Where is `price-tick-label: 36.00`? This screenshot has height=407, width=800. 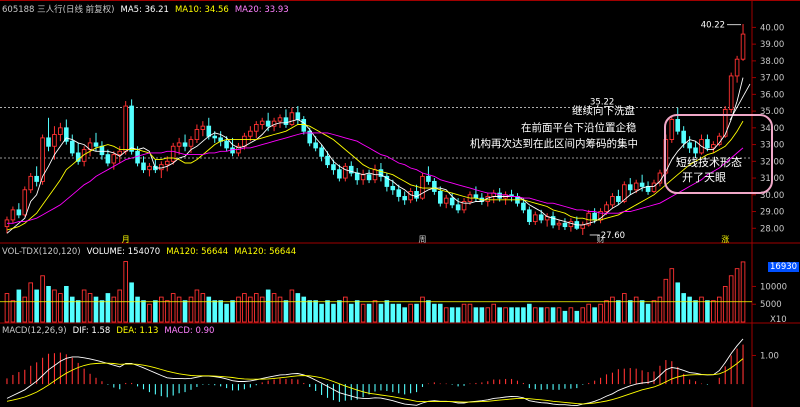
price-tick-label: 36.00 is located at coordinates (772, 95).